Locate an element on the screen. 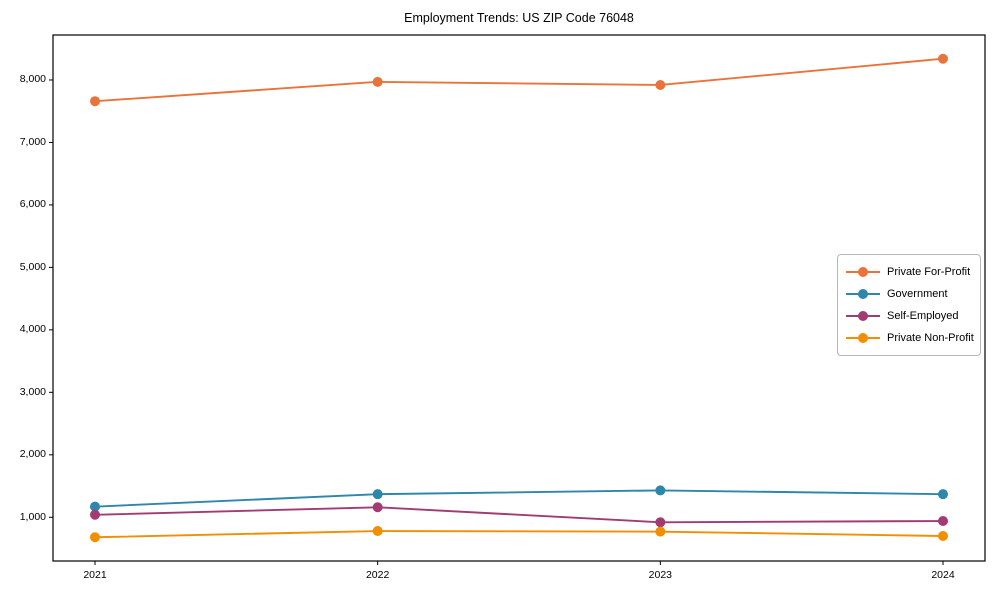  legend-label: Private For-Profit is located at coordinates (929, 272).